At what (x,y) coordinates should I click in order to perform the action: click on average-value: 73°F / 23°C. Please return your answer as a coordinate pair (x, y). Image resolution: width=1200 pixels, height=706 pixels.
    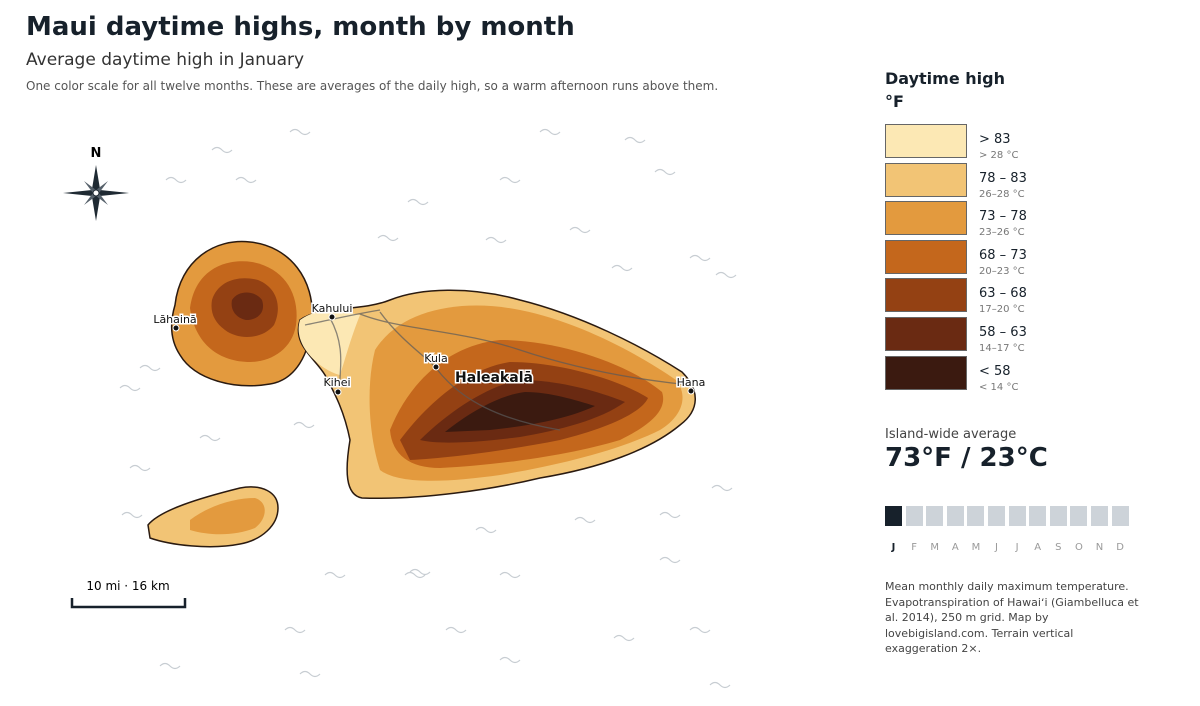
    Looking at the image, I should click on (966, 458).